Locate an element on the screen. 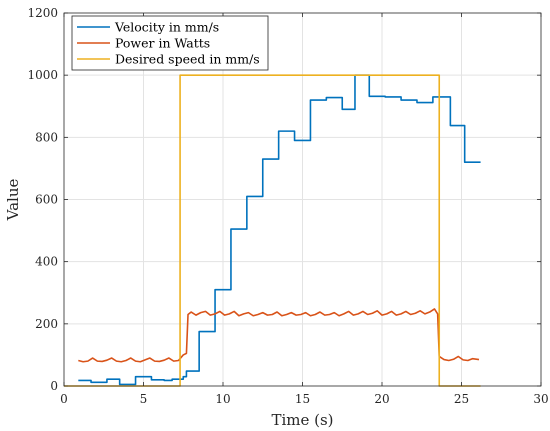 The width and height of the screenshot is (550, 431). y-tick-label: 1000 is located at coordinates (42, 75).